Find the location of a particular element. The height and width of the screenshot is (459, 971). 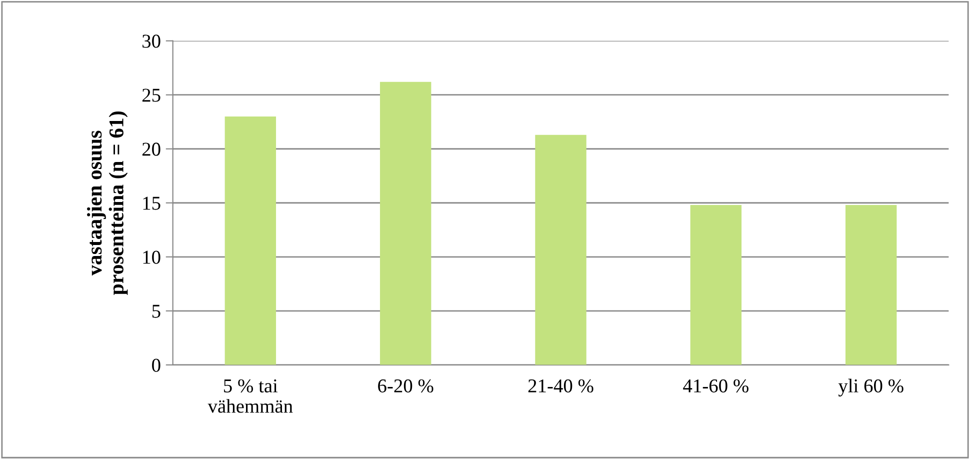

y-tick-label: 0 is located at coordinates (156, 365).